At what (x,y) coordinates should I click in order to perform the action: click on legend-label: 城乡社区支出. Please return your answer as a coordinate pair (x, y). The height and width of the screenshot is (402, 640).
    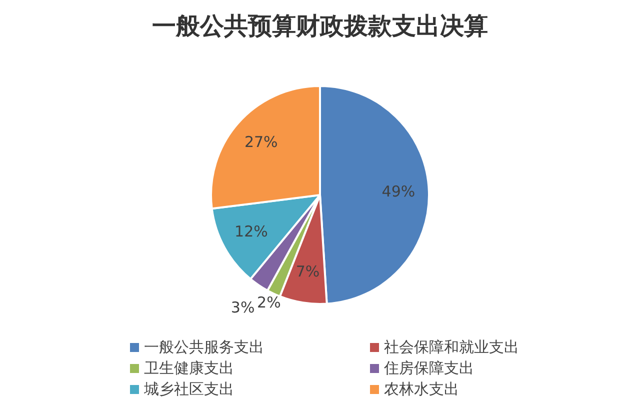
    Looking at the image, I should click on (189, 389).